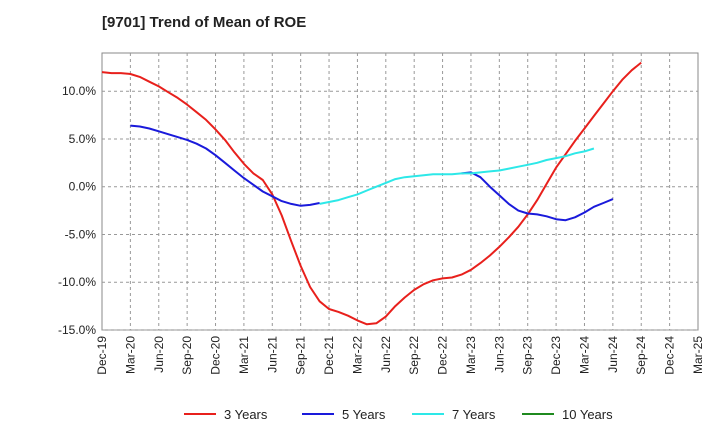 Image resolution: width=720 pixels, height=440 pixels. What do you see at coordinates (244, 355) in the screenshot?
I see `x-tick-label: Mar-21` at bounding box center [244, 355].